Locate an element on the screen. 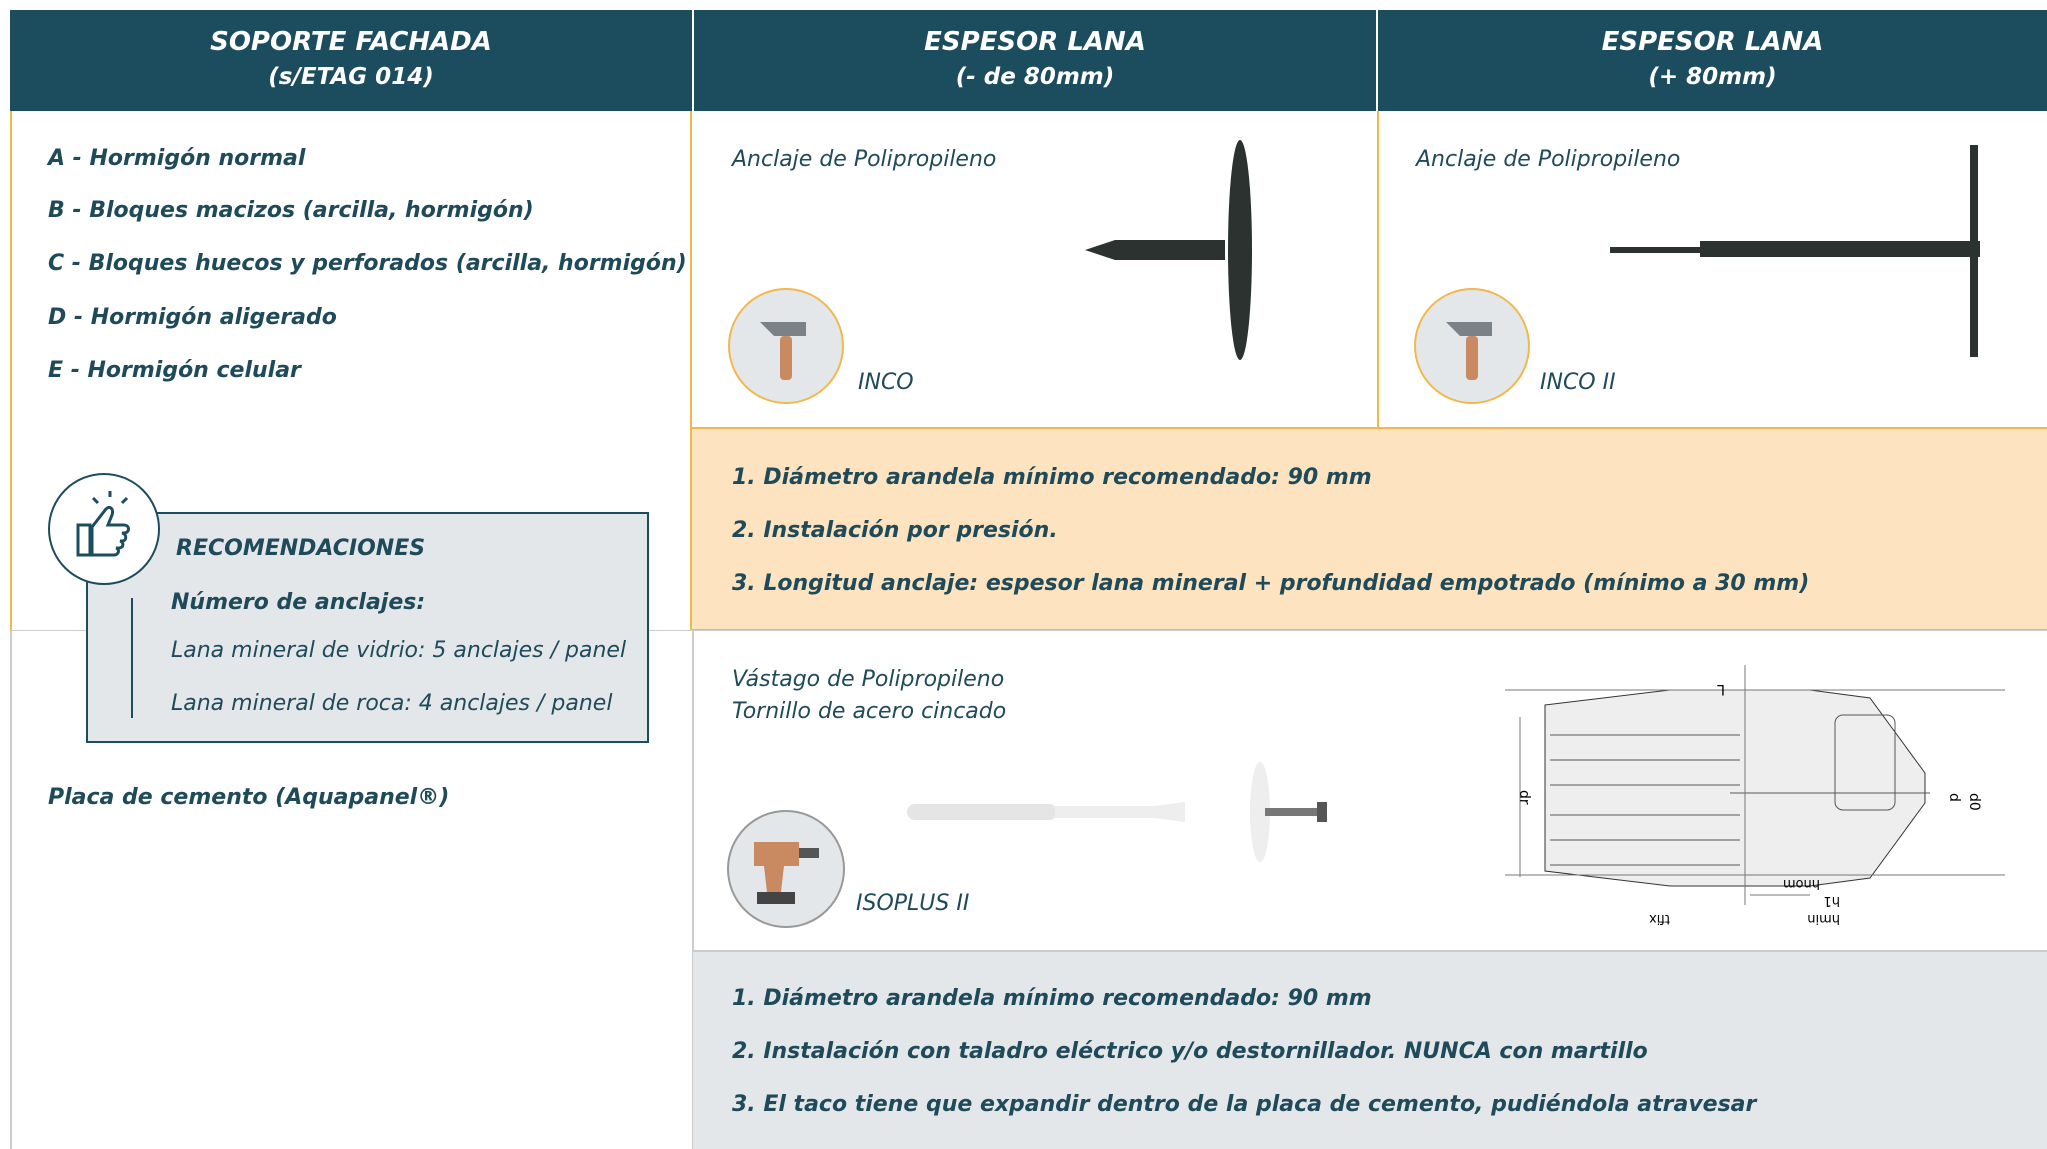 This screenshot has height=1149, width=2047. diagram-label: d is located at coordinates (1954, 797).